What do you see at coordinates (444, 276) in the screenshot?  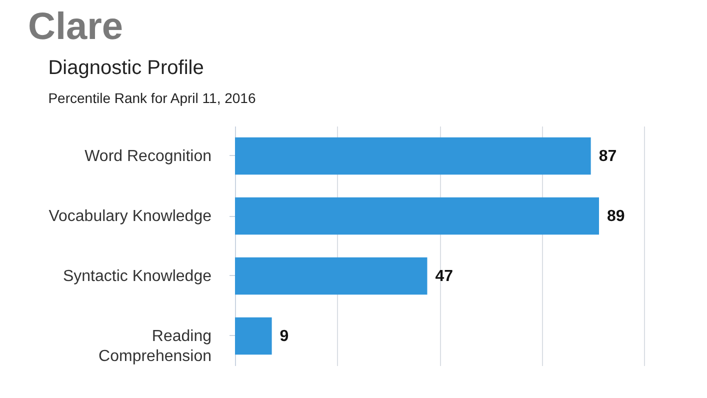 I see `data-label: 47` at bounding box center [444, 276].